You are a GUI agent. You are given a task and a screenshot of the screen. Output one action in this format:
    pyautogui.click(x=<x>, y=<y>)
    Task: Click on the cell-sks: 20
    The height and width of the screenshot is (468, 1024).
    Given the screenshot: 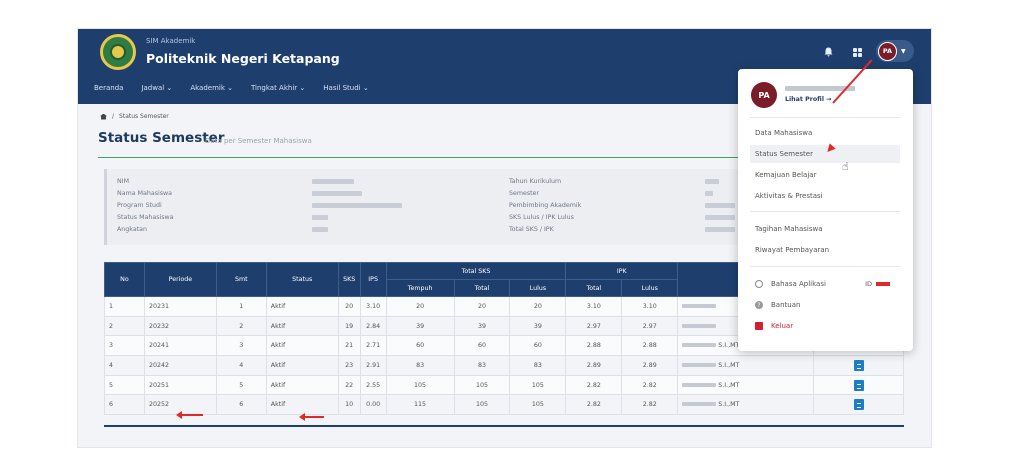 What is the action you would take?
    pyautogui.click(x=349, y=306)
    